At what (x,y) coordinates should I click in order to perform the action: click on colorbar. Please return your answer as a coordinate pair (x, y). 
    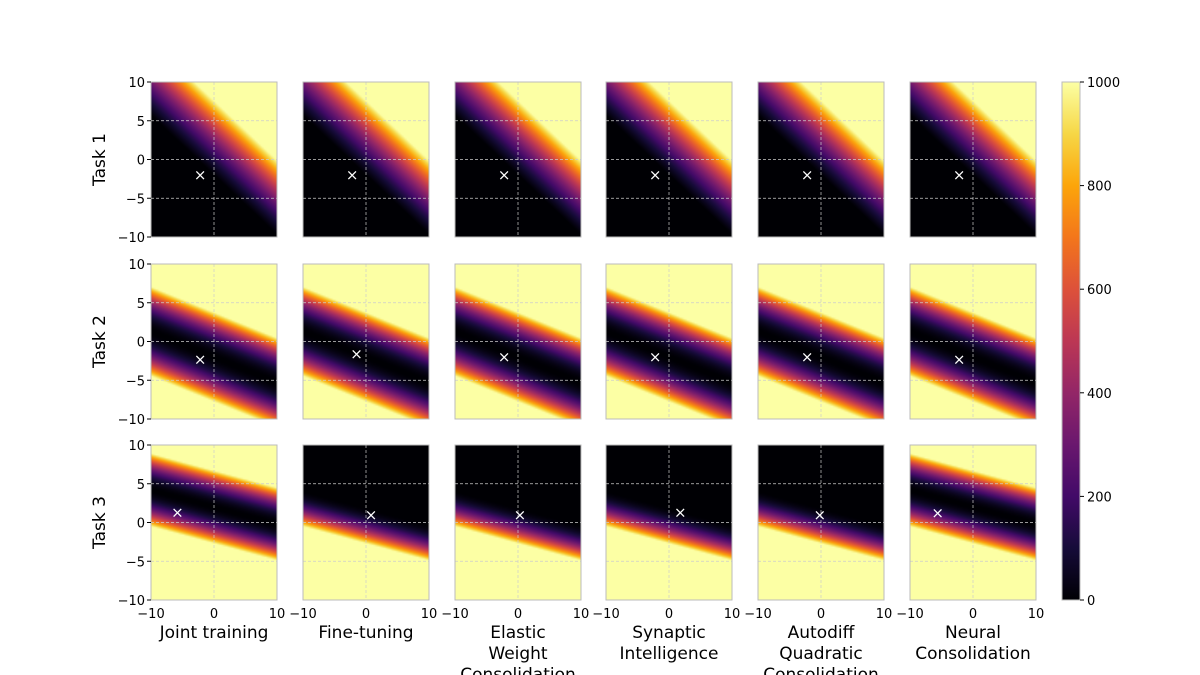
    Looking at the image, I should click on (1071, 341).